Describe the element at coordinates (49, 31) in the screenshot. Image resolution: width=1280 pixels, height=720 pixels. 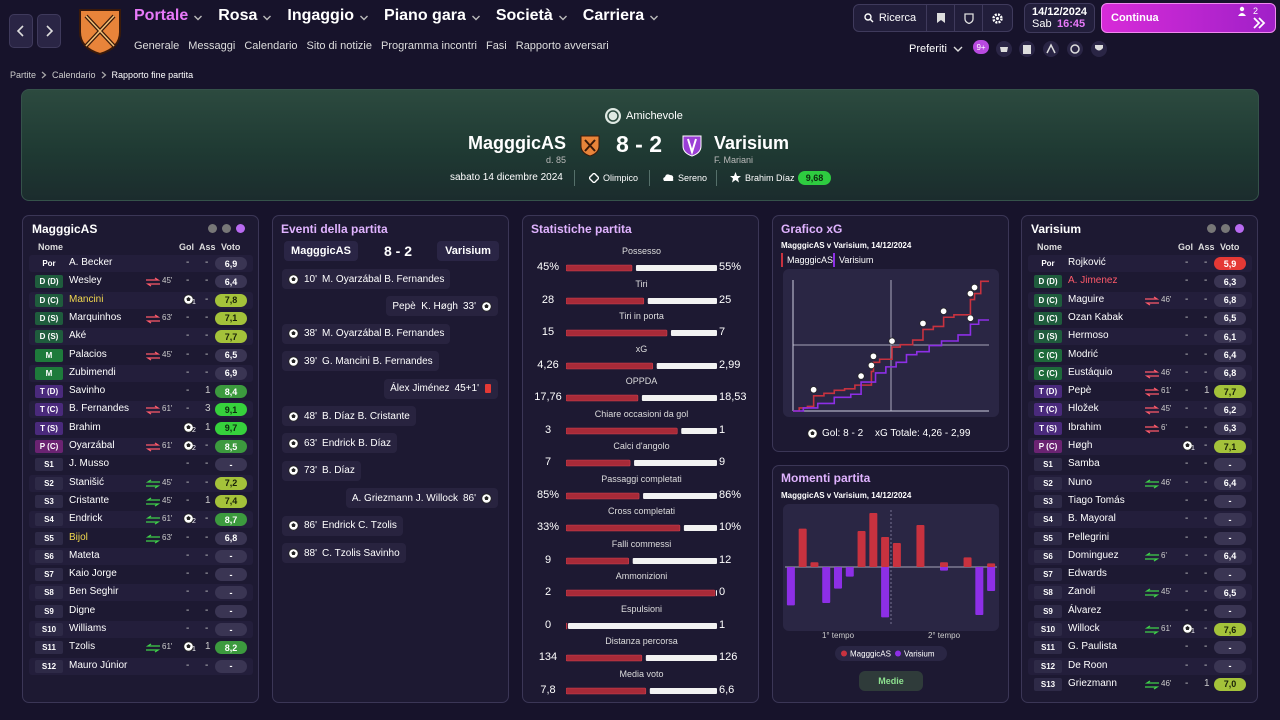
I see `forward-button` at that location.